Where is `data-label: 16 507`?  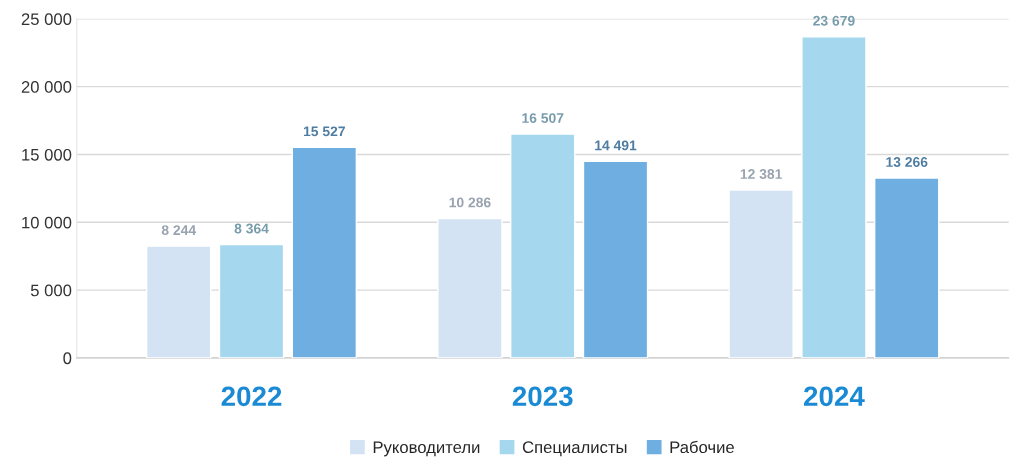 data-label: 16 507 is located at coordinates (543, 118).